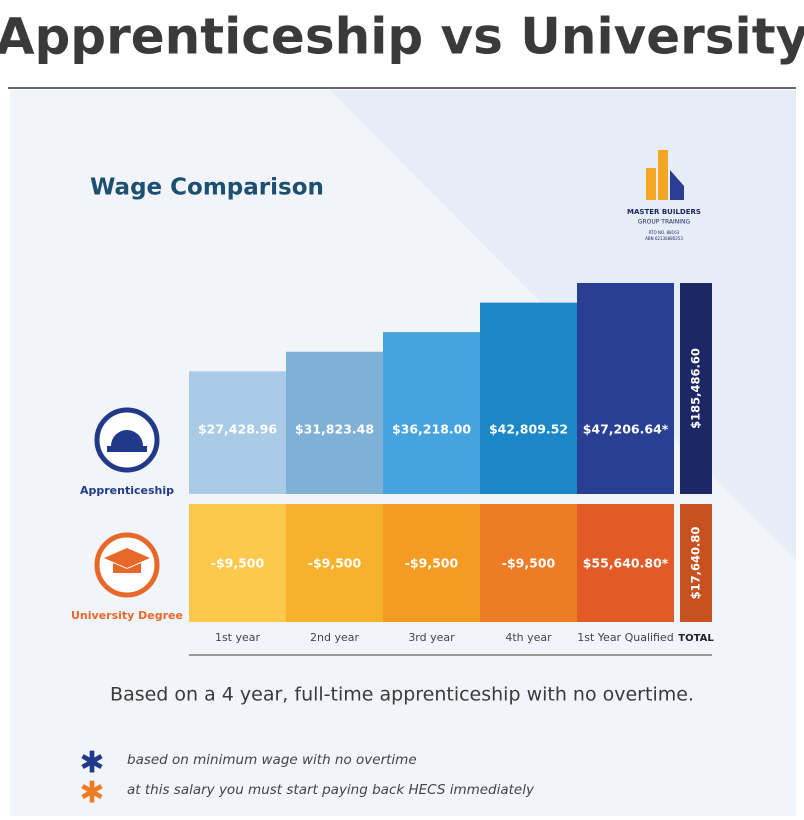  Describe the element at coordinates (272, 760) in the screenshot. I see `footnote: based on minimum wage with no overtime` at that location.